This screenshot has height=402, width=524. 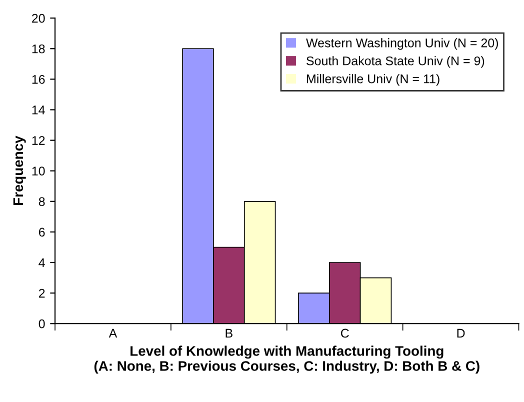 What do you see at coordinates (41, 293) in the screenshot?
I see `y-tick-label: 2` at bounding box center [41, 293].